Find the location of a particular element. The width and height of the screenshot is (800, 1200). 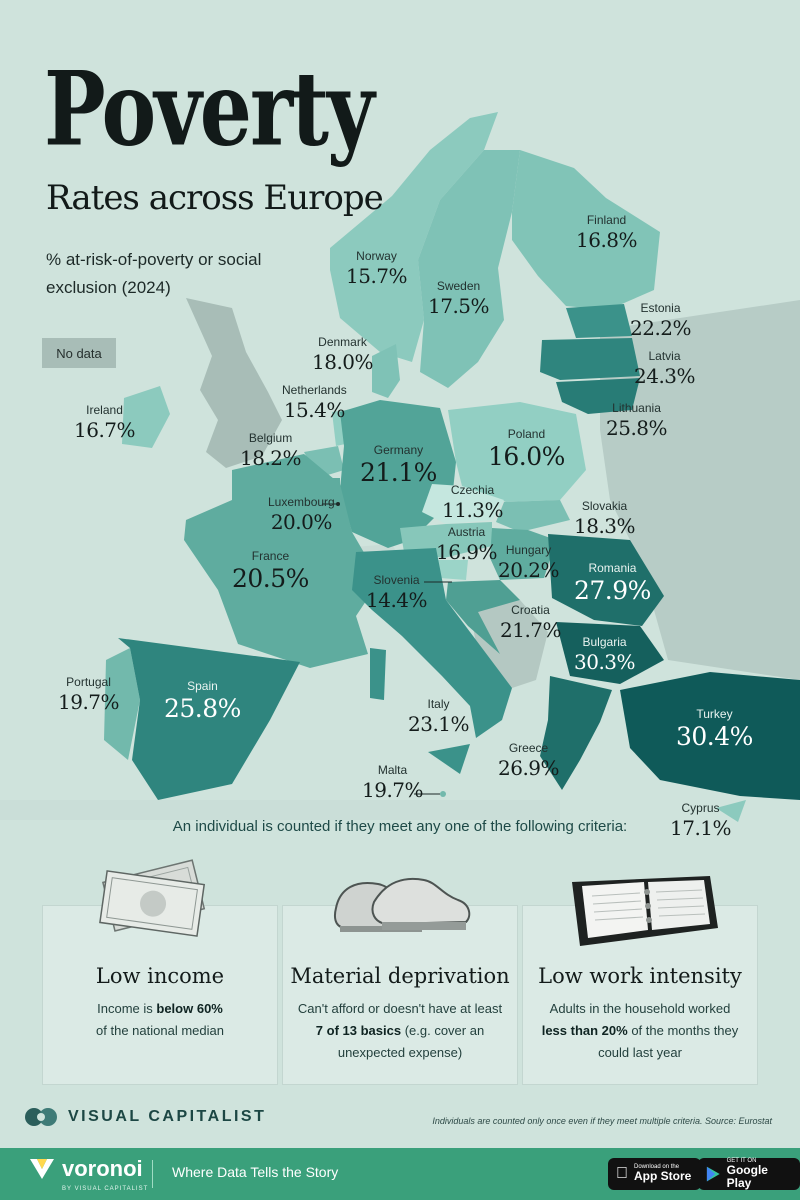

country-name: Lithuania is located at coordinates (636, 408).